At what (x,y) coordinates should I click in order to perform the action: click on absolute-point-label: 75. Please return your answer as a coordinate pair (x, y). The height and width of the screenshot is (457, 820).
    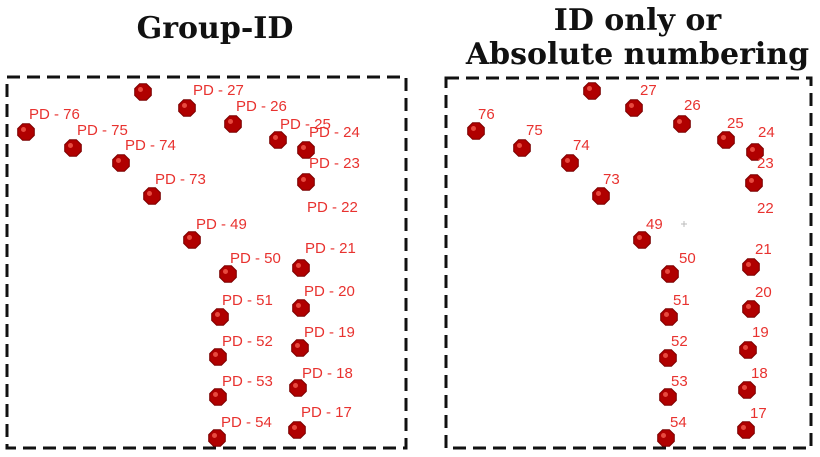
    Looking at the image, I should click on (534, 130).